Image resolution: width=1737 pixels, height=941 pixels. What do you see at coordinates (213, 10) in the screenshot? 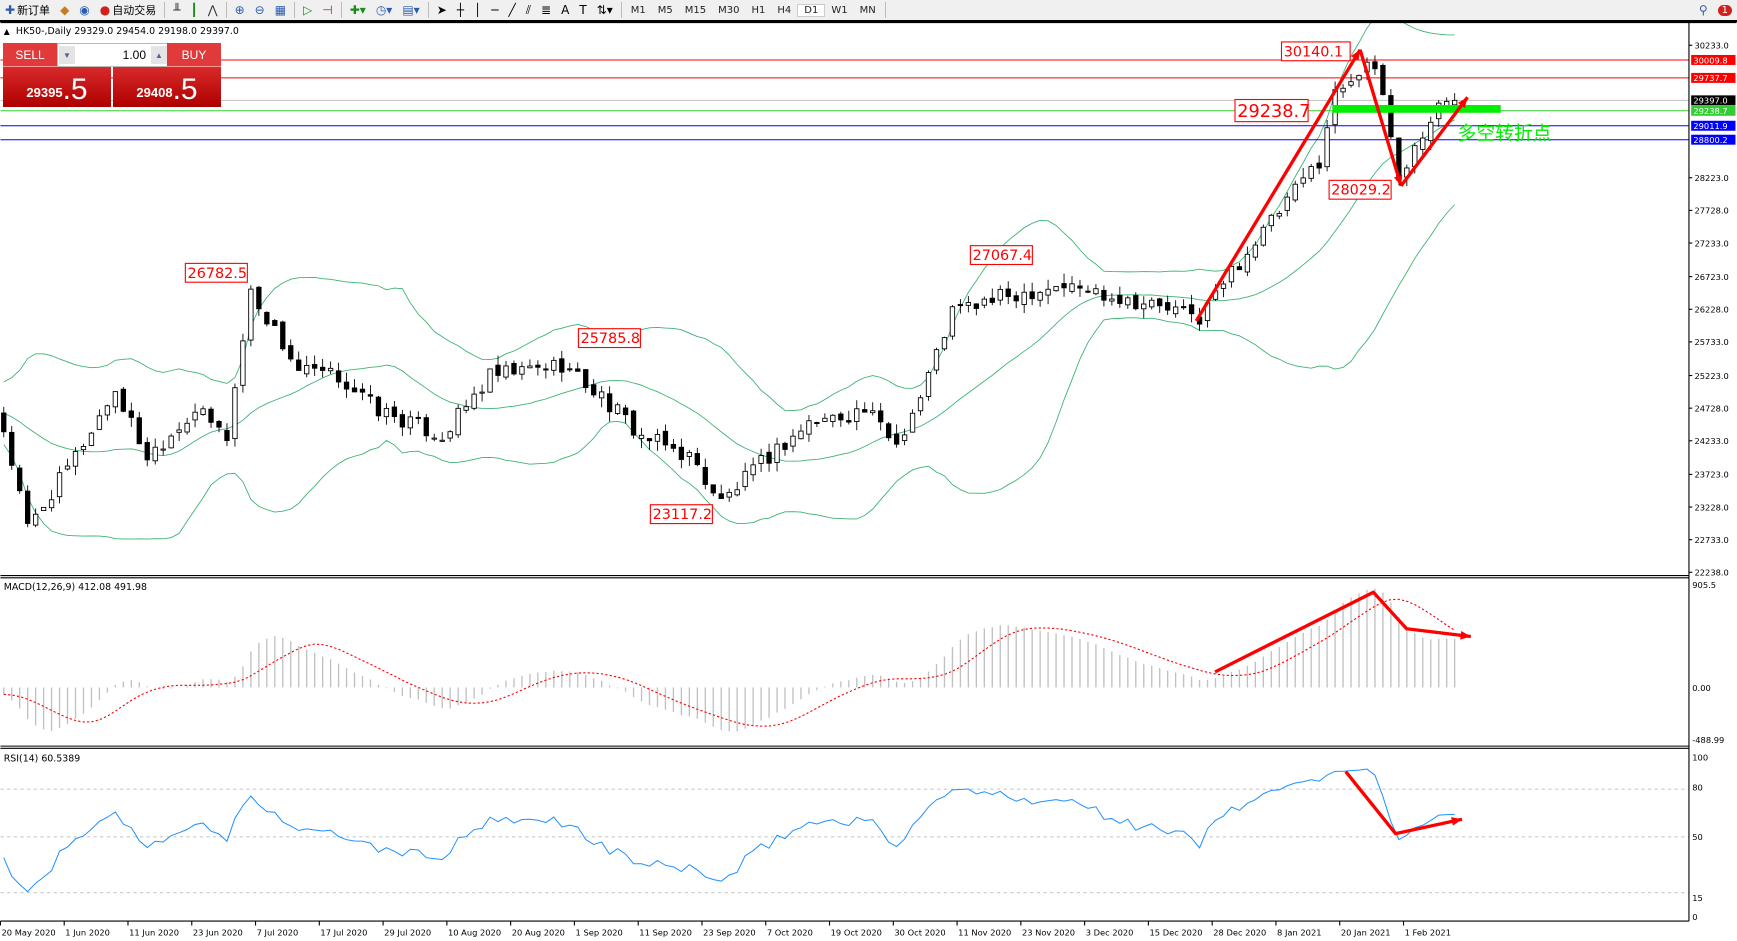
I see `line-chart-button: ⋀` at bounding box center [213, 10].